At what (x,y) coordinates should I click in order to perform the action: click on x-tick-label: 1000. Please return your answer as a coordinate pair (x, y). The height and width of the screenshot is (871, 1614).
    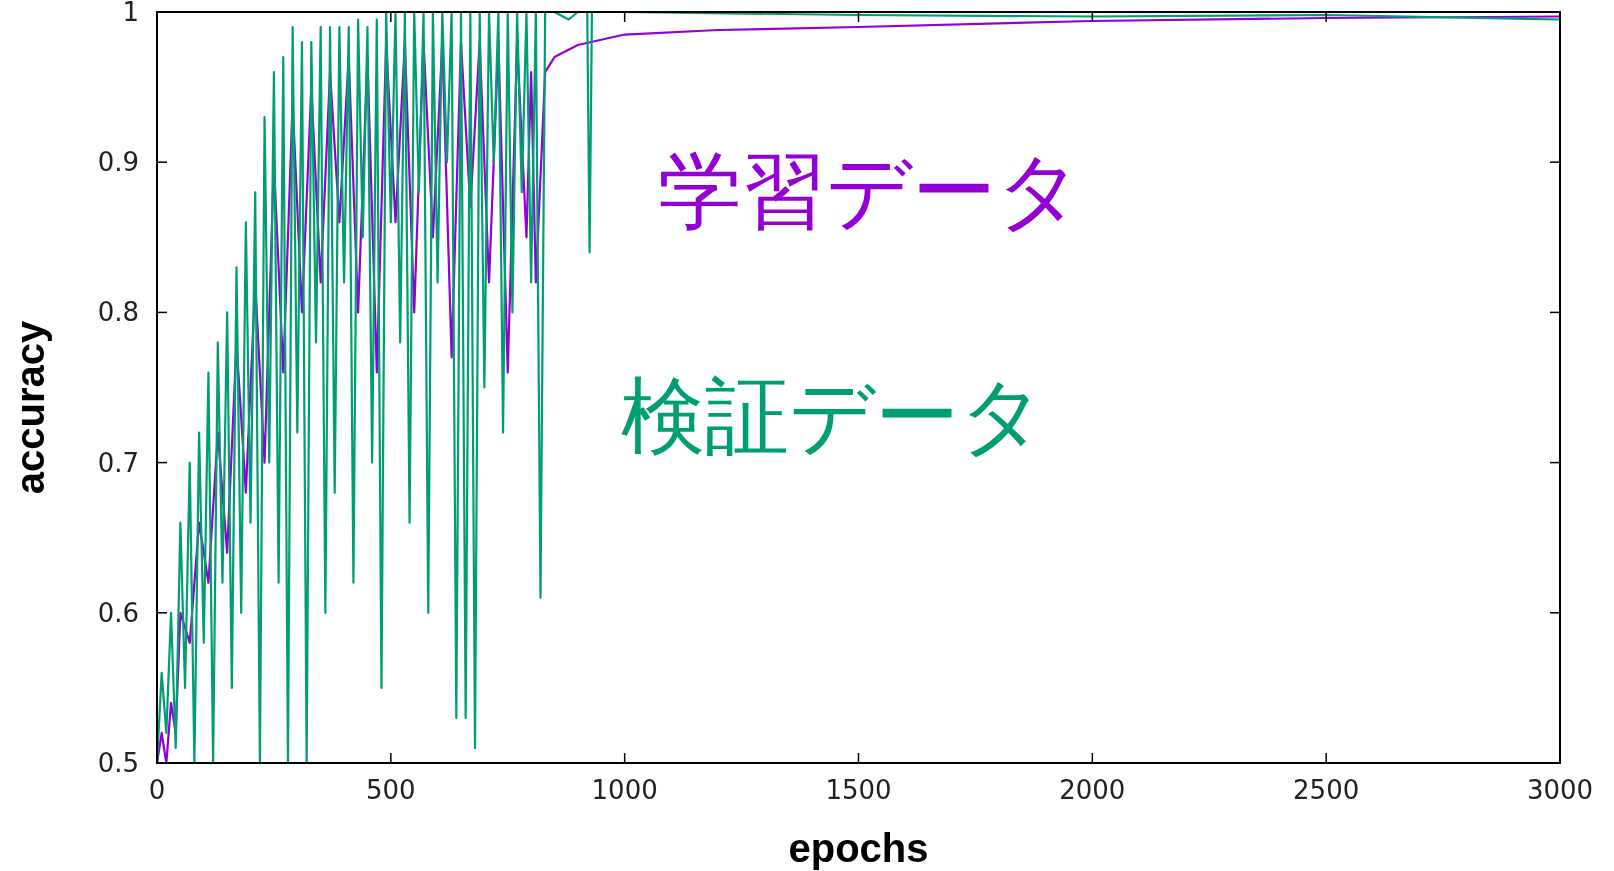
    Looking at the image, I should click on (624, 790).